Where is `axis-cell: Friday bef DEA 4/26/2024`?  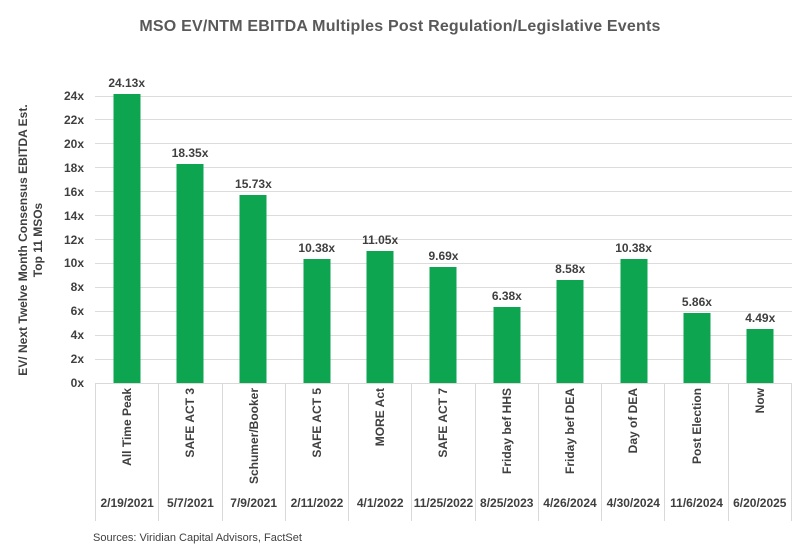 axis-cell: Friday bef DEA 4/26/2024 is located at coordinates (569, 452).